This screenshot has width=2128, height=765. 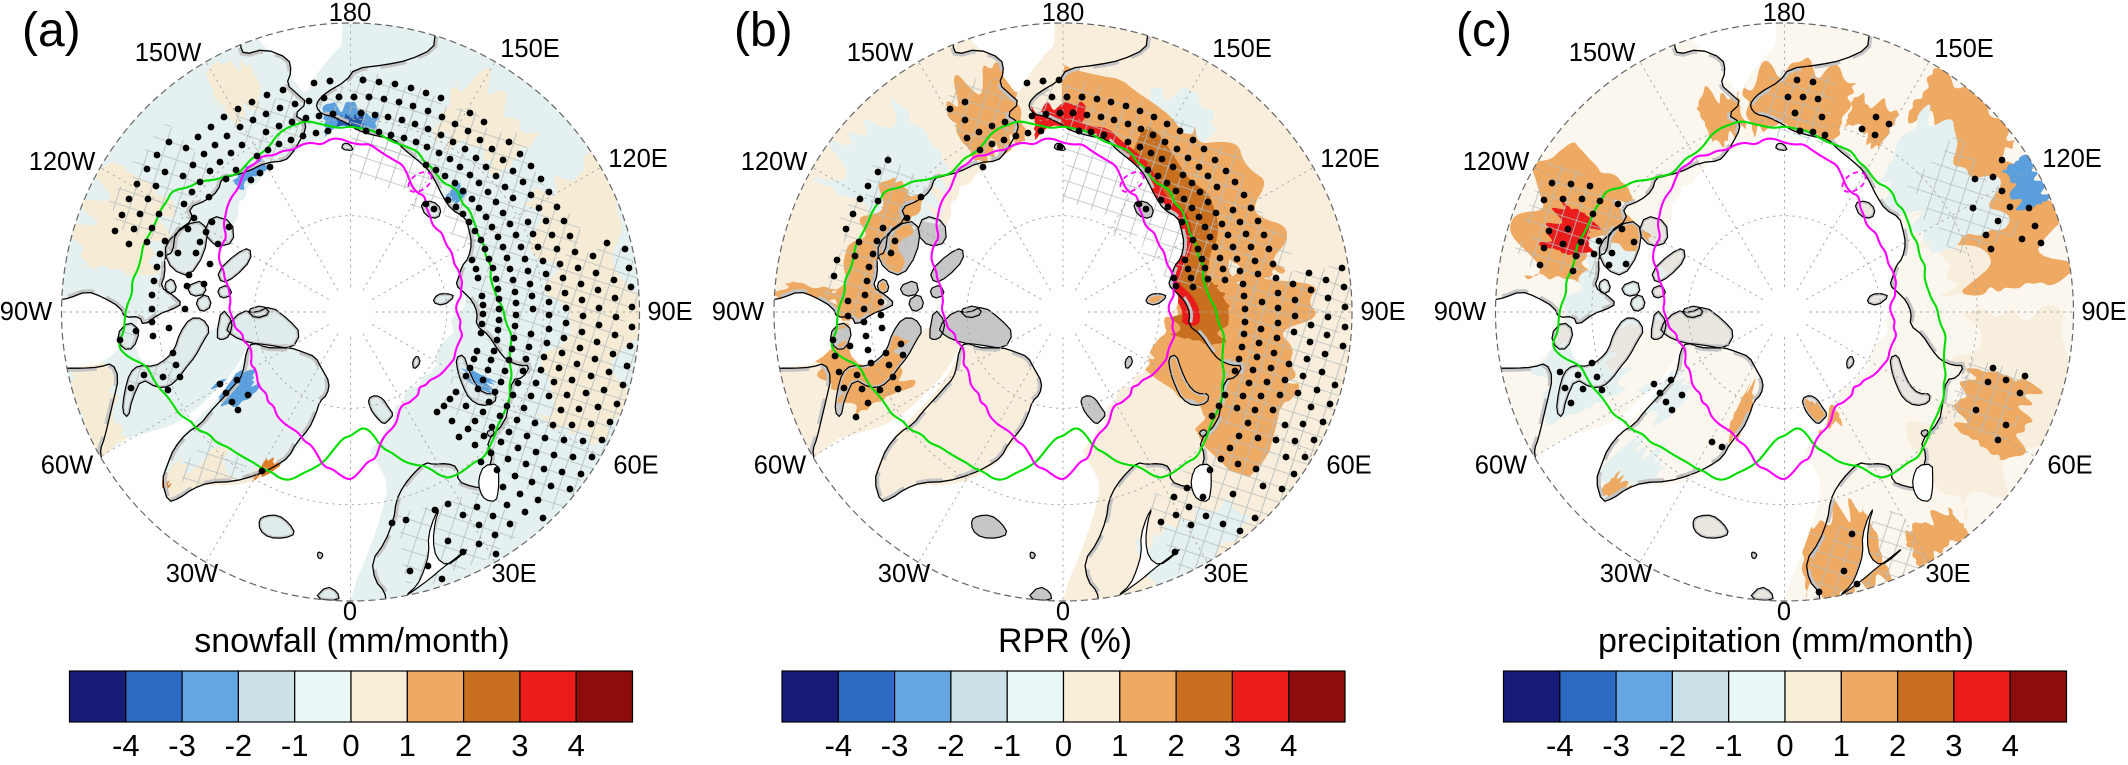 What do you see at coordinates (1065, 641) in the screenshot?
I see `svg-text: RPR (%)` at bounding box center [1065, 641].